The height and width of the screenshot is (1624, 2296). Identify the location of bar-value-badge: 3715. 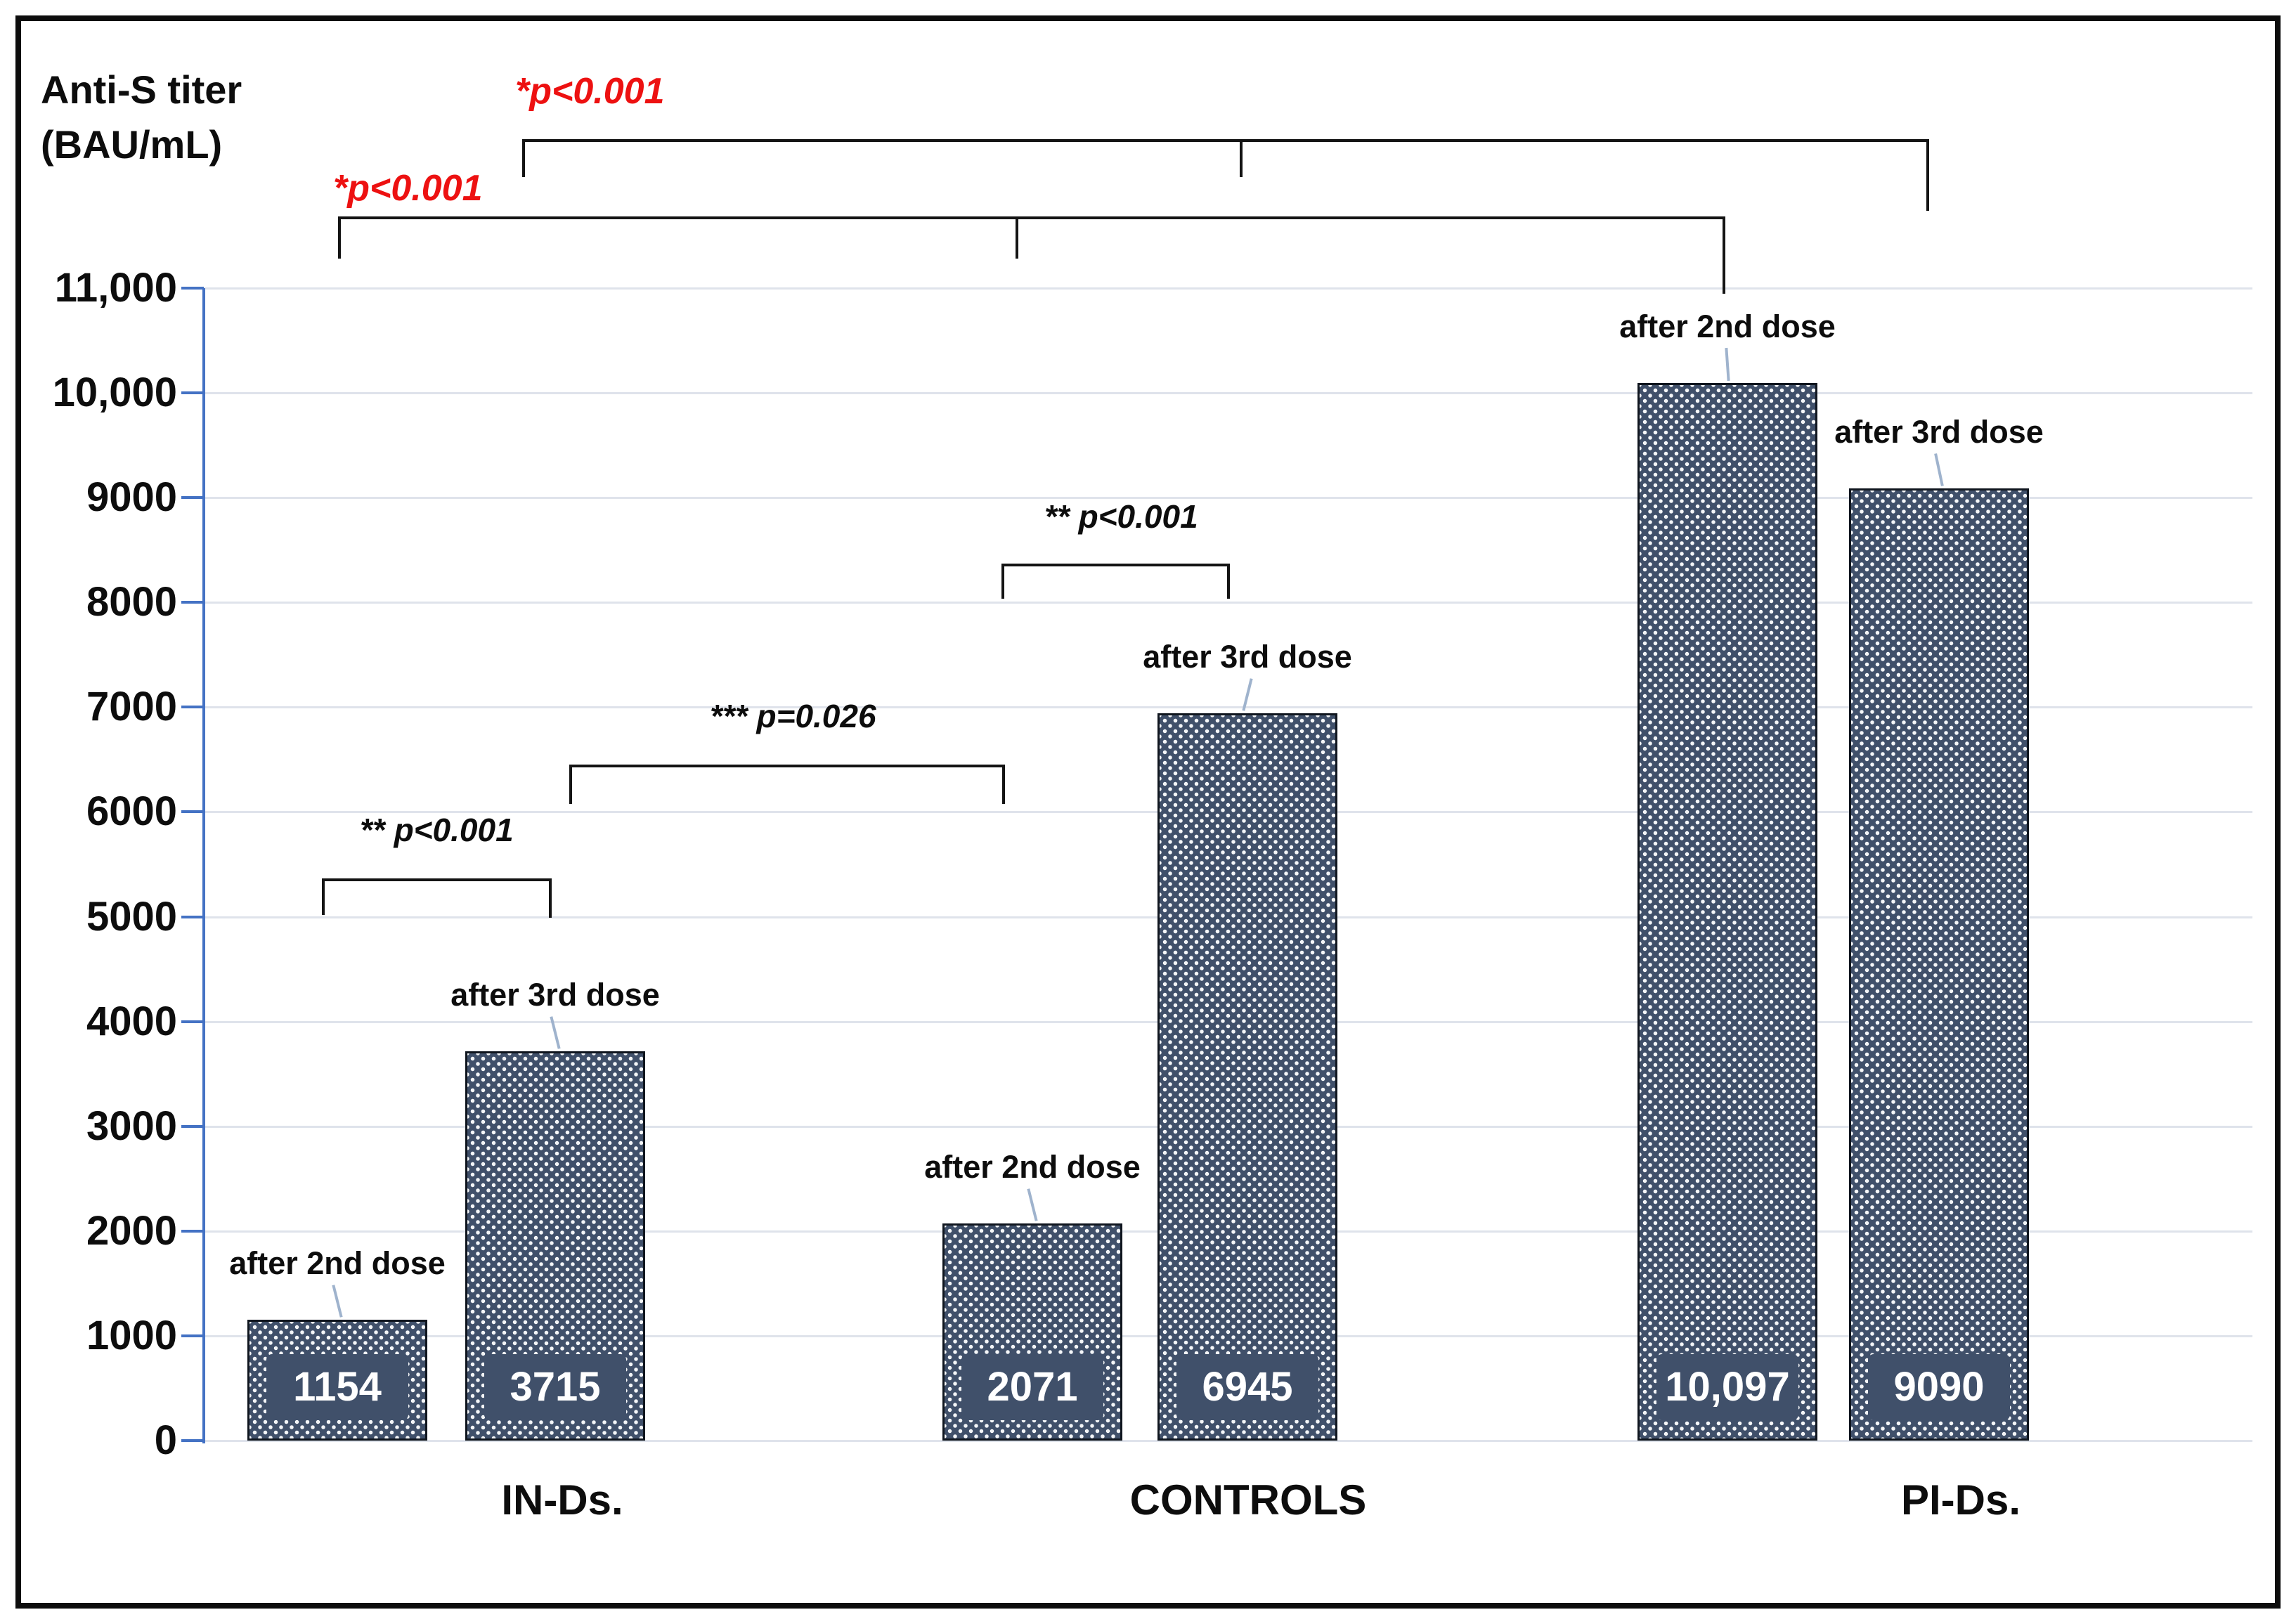
(555, 1386).